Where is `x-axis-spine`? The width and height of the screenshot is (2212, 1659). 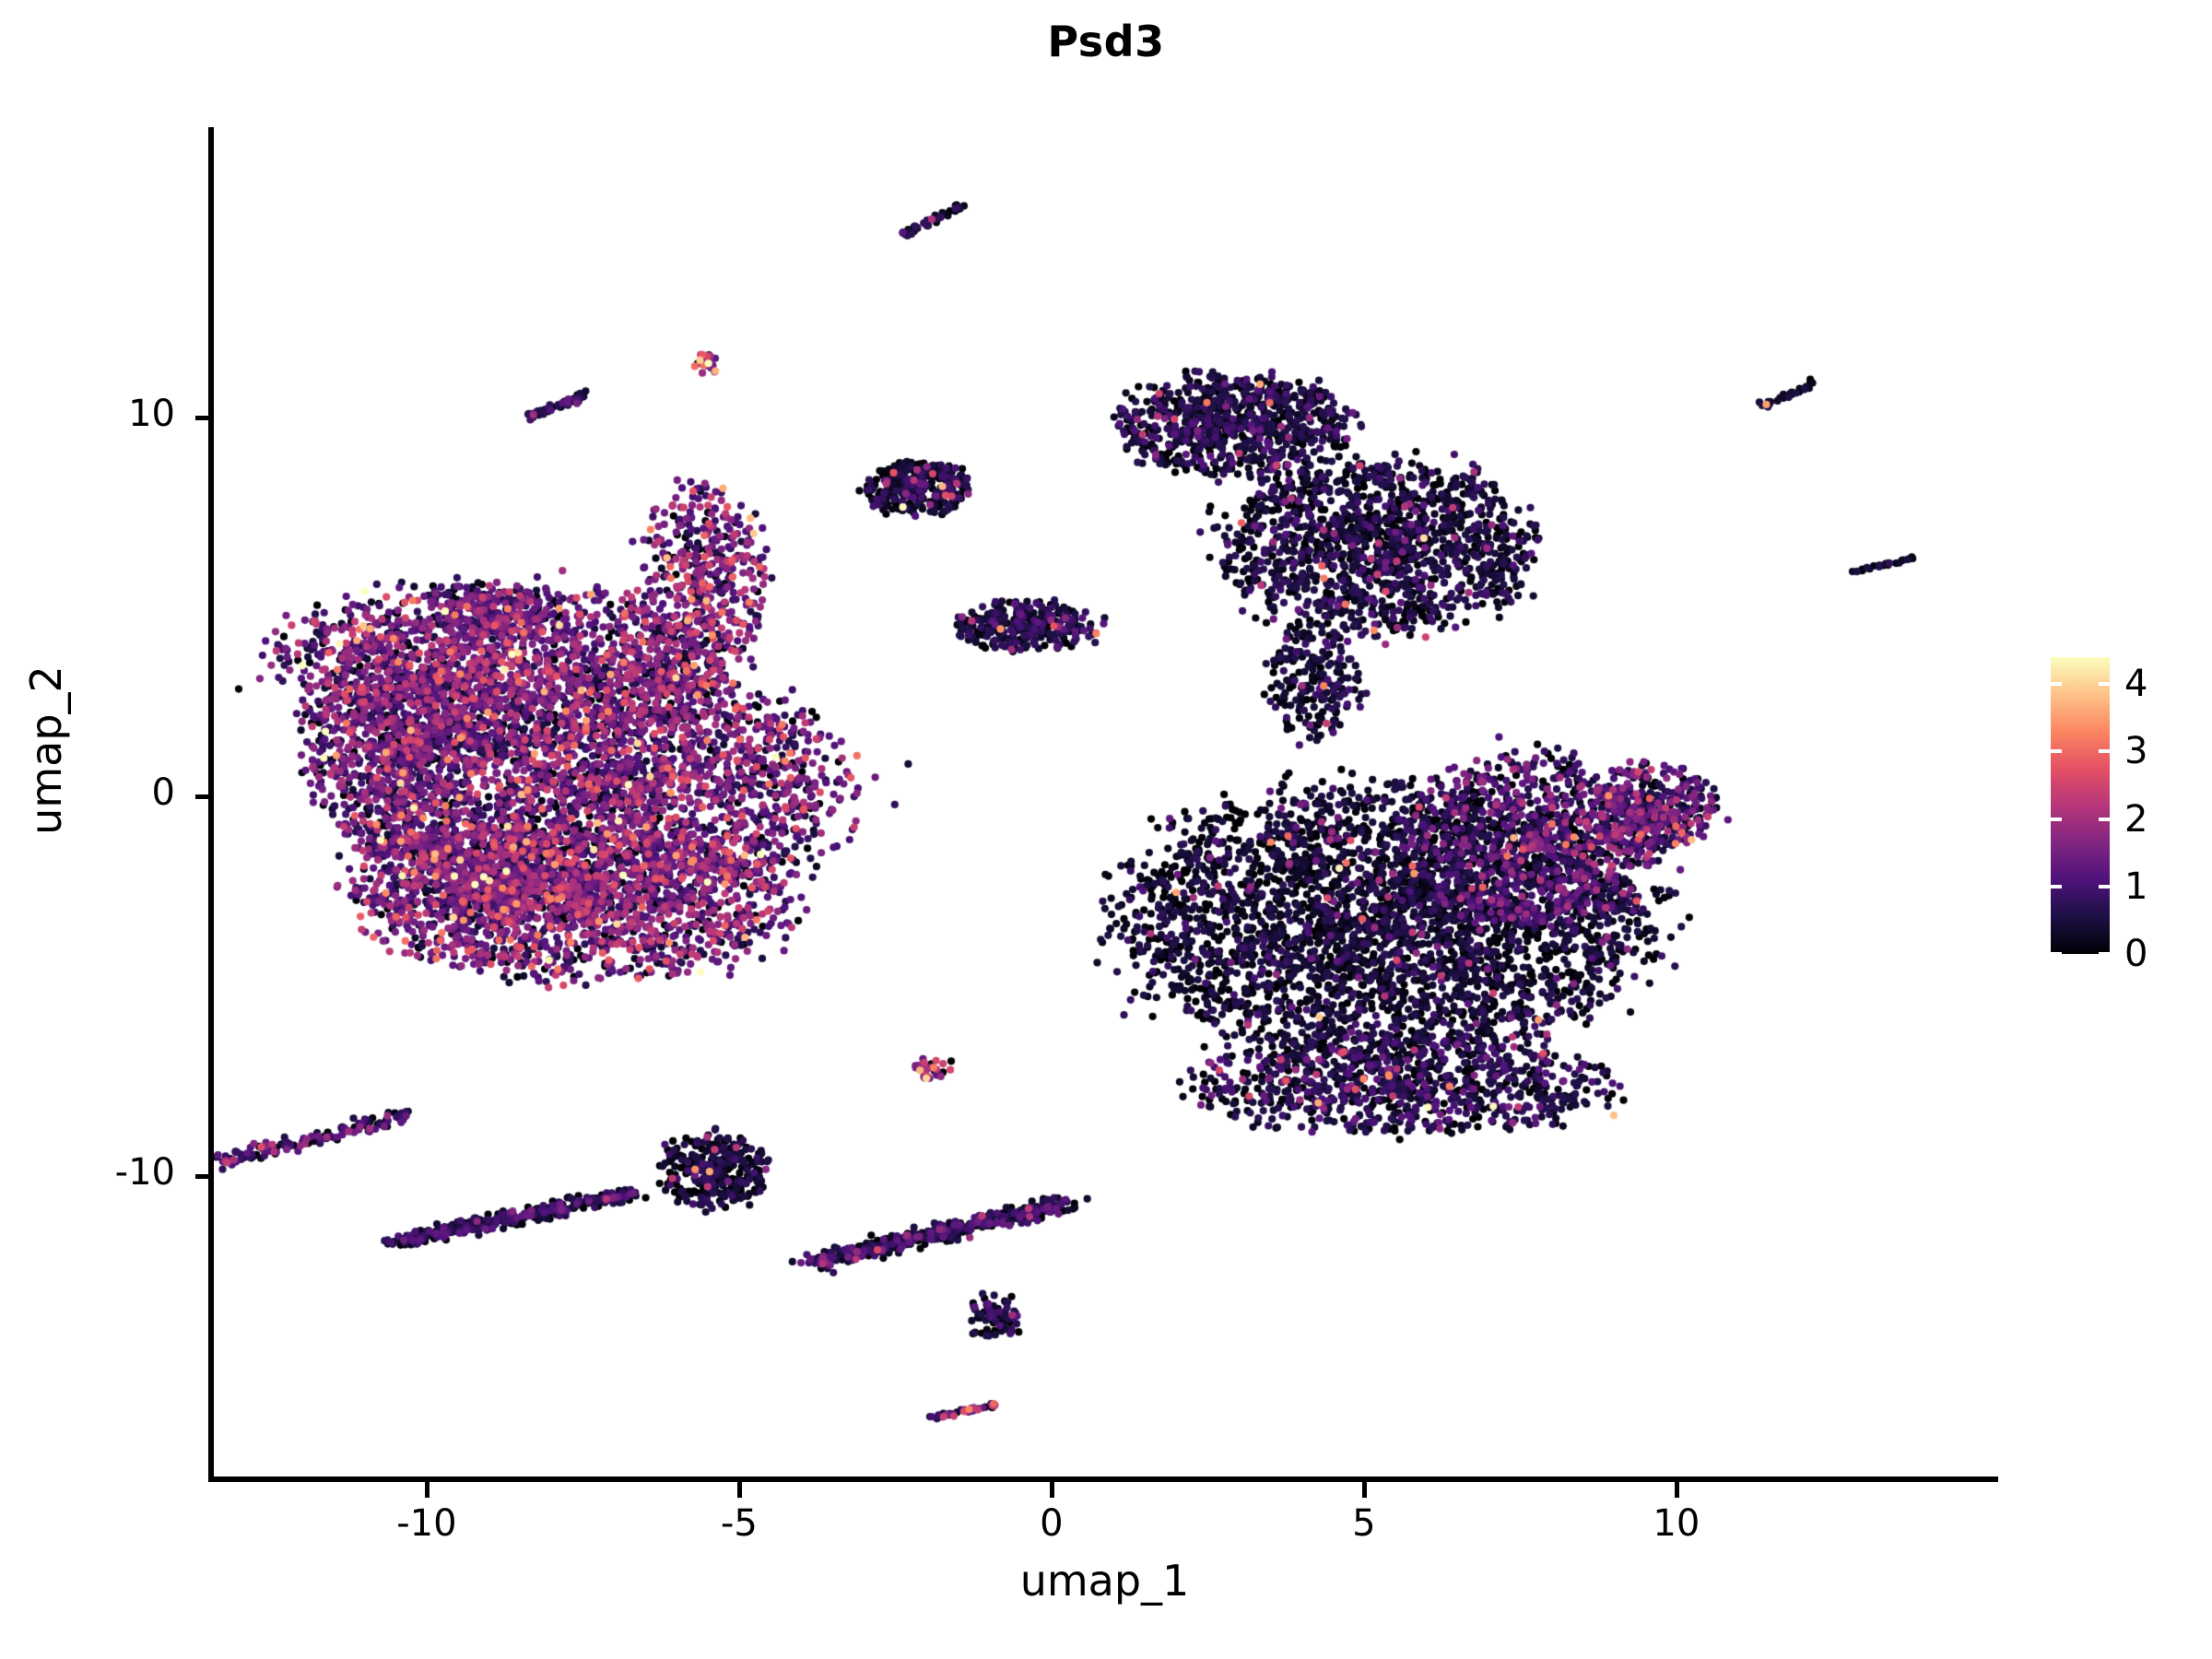
x-axis-spine is located at coordinates (1103, 1479).